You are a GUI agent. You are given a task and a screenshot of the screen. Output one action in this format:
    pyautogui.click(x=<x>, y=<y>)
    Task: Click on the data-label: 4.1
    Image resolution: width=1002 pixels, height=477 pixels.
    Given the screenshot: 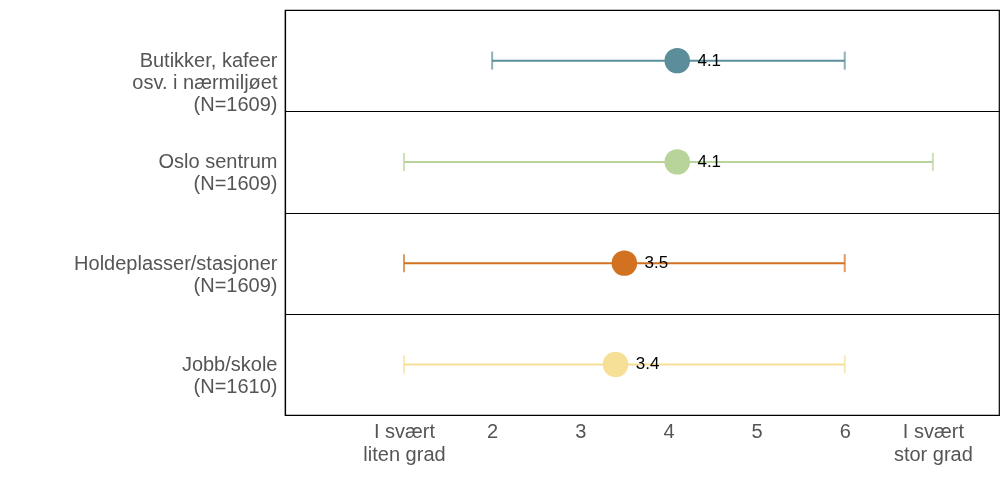 What is the action you would take?
    pyautogui.click(x=709, y=161)
    